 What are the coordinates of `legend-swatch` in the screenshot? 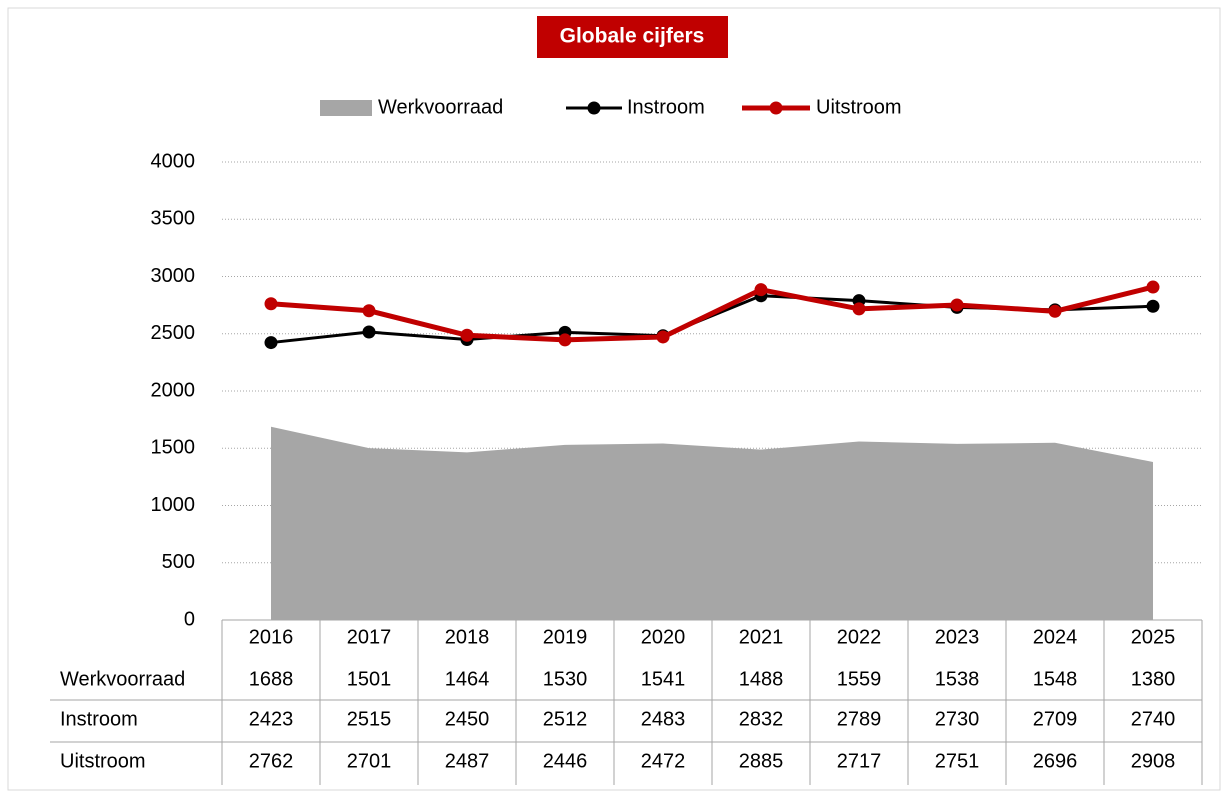 It's located at (346, 108).